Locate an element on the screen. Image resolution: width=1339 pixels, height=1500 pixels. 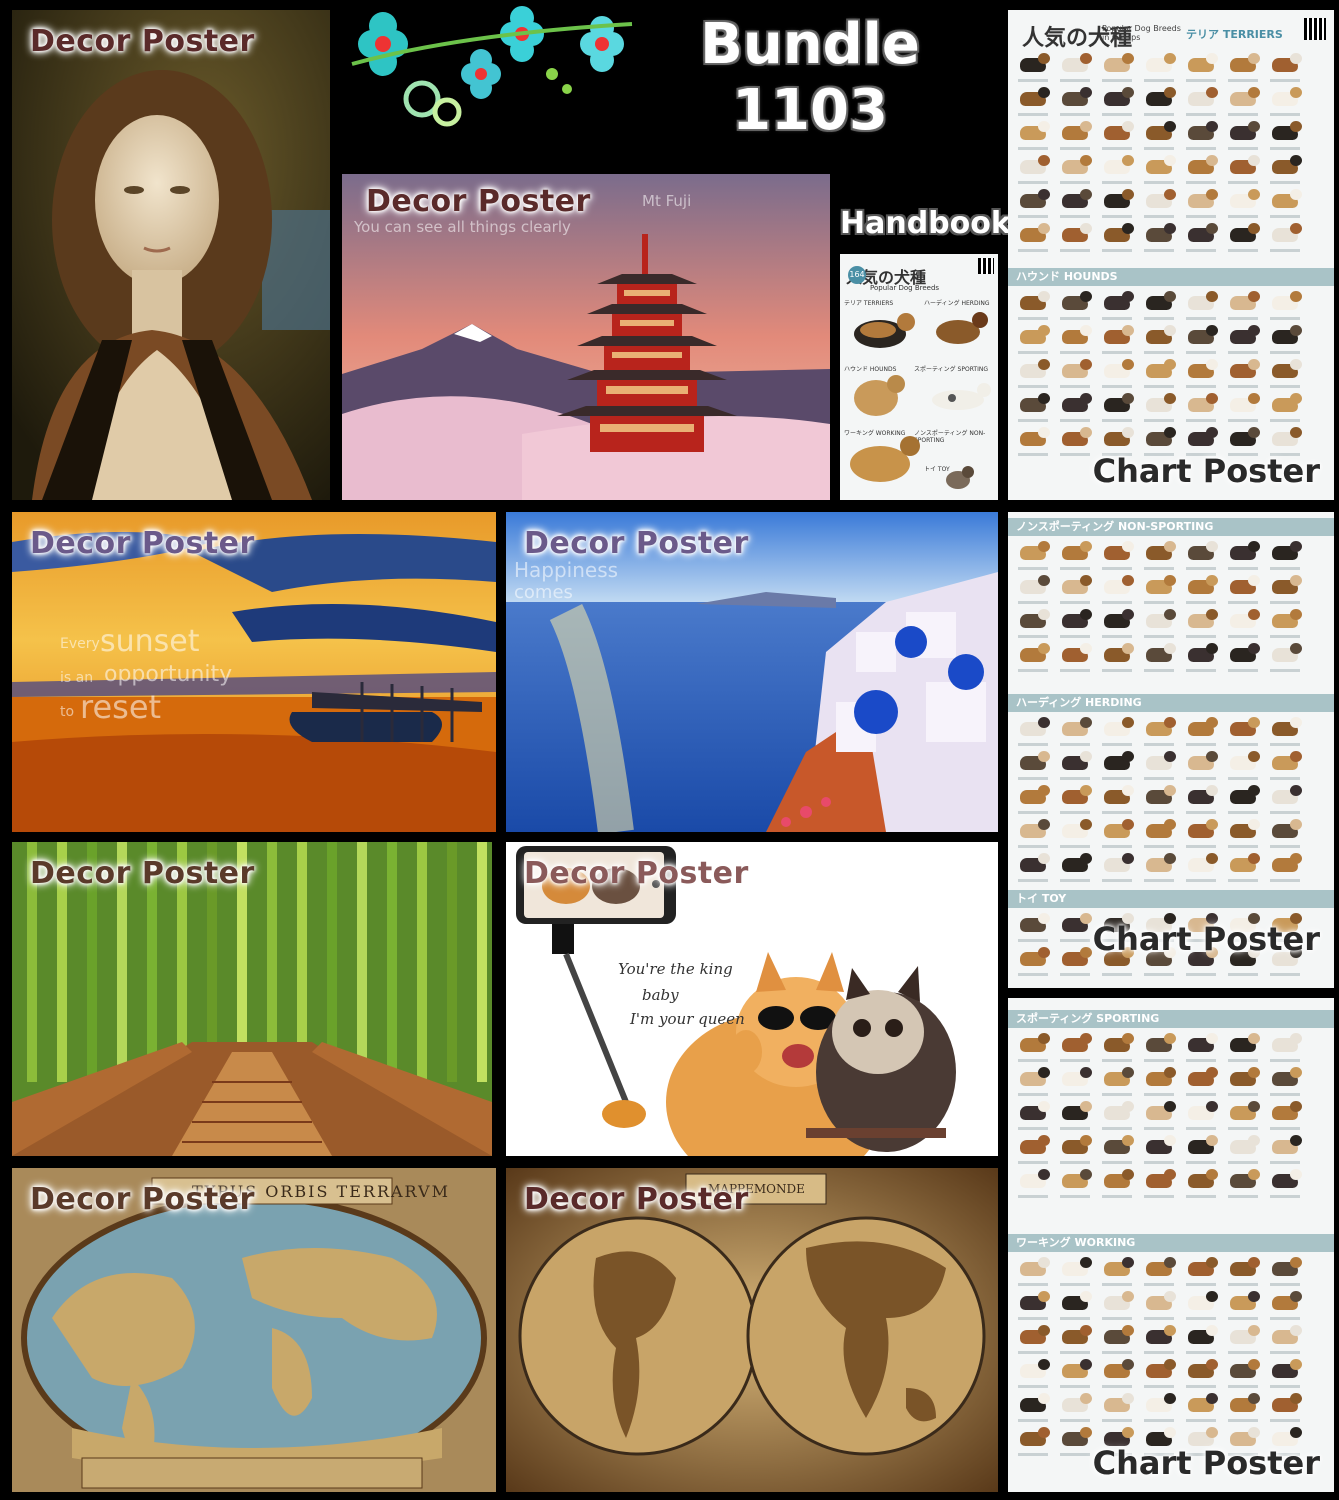
portrait-poster: Decor Poster is located at coordinates (171, 255).